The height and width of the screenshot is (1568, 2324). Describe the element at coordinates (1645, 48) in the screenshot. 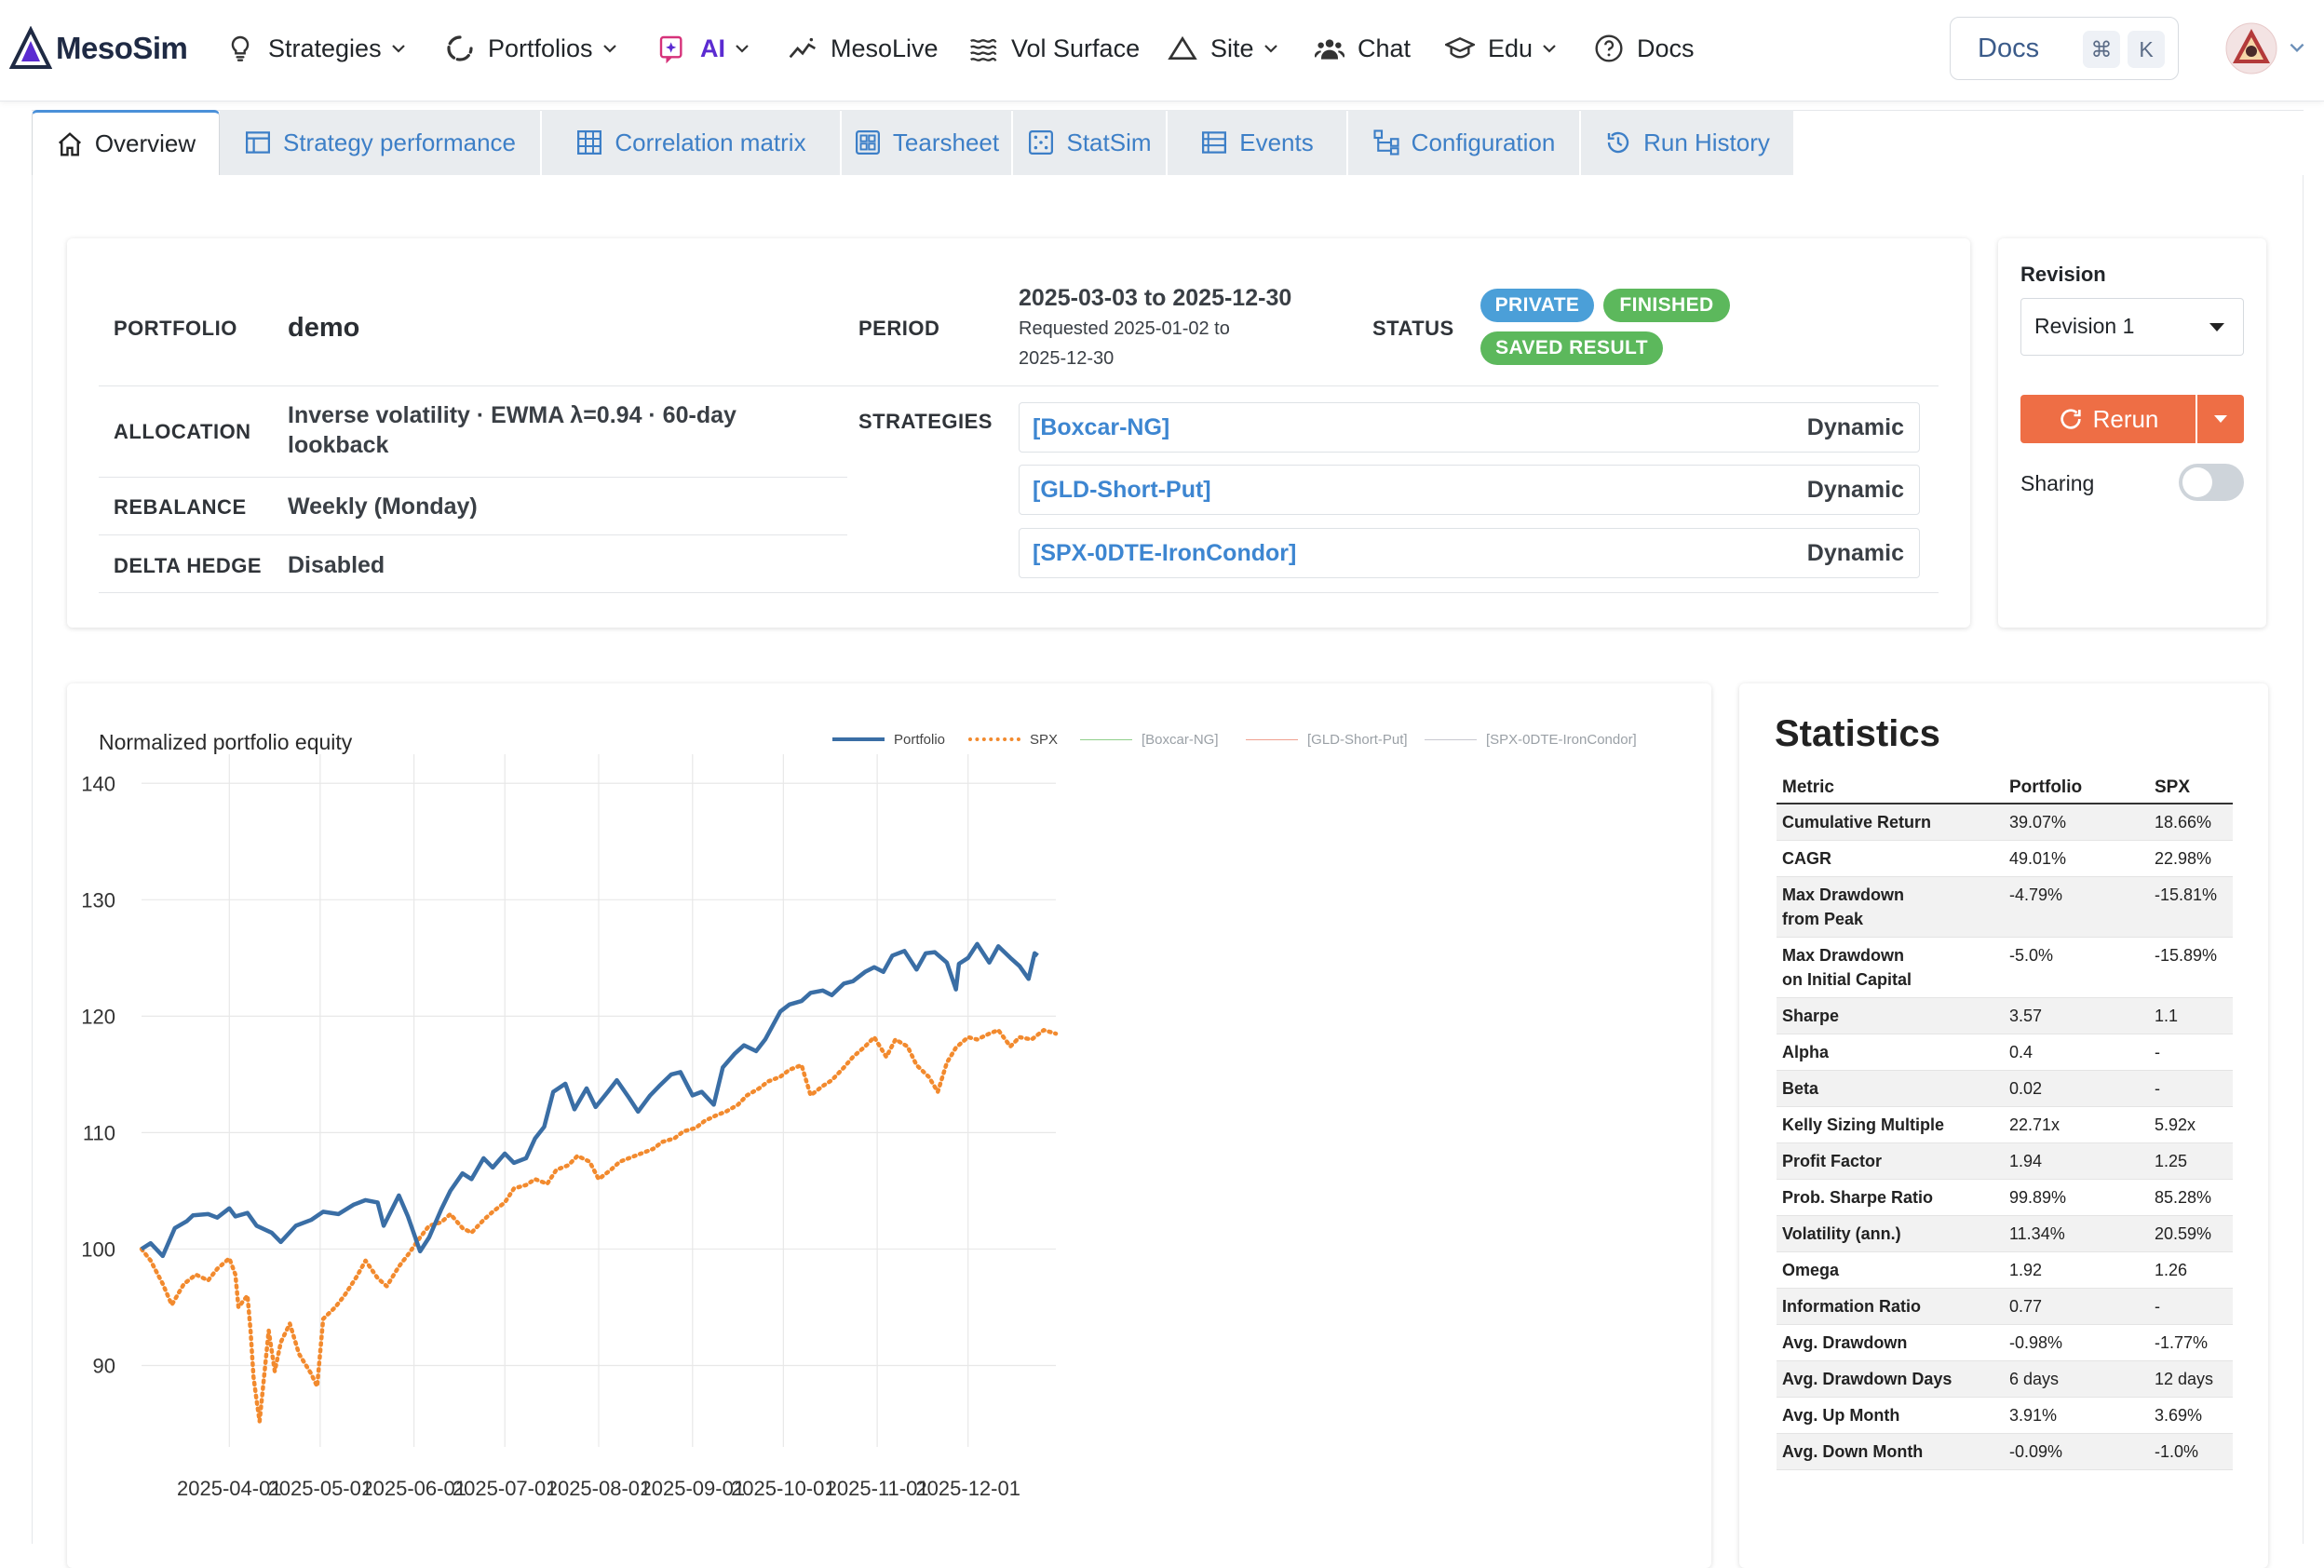

I see `nav-docs: Docs` at that location.